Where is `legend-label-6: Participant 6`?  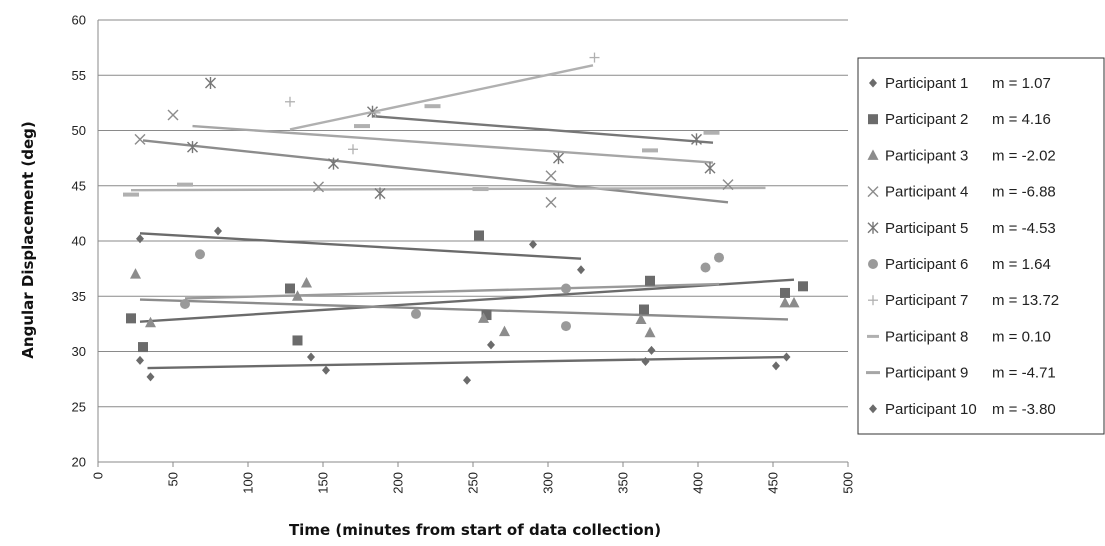
legend-label-6: Participant 6 is located at coordinates (926, 264).